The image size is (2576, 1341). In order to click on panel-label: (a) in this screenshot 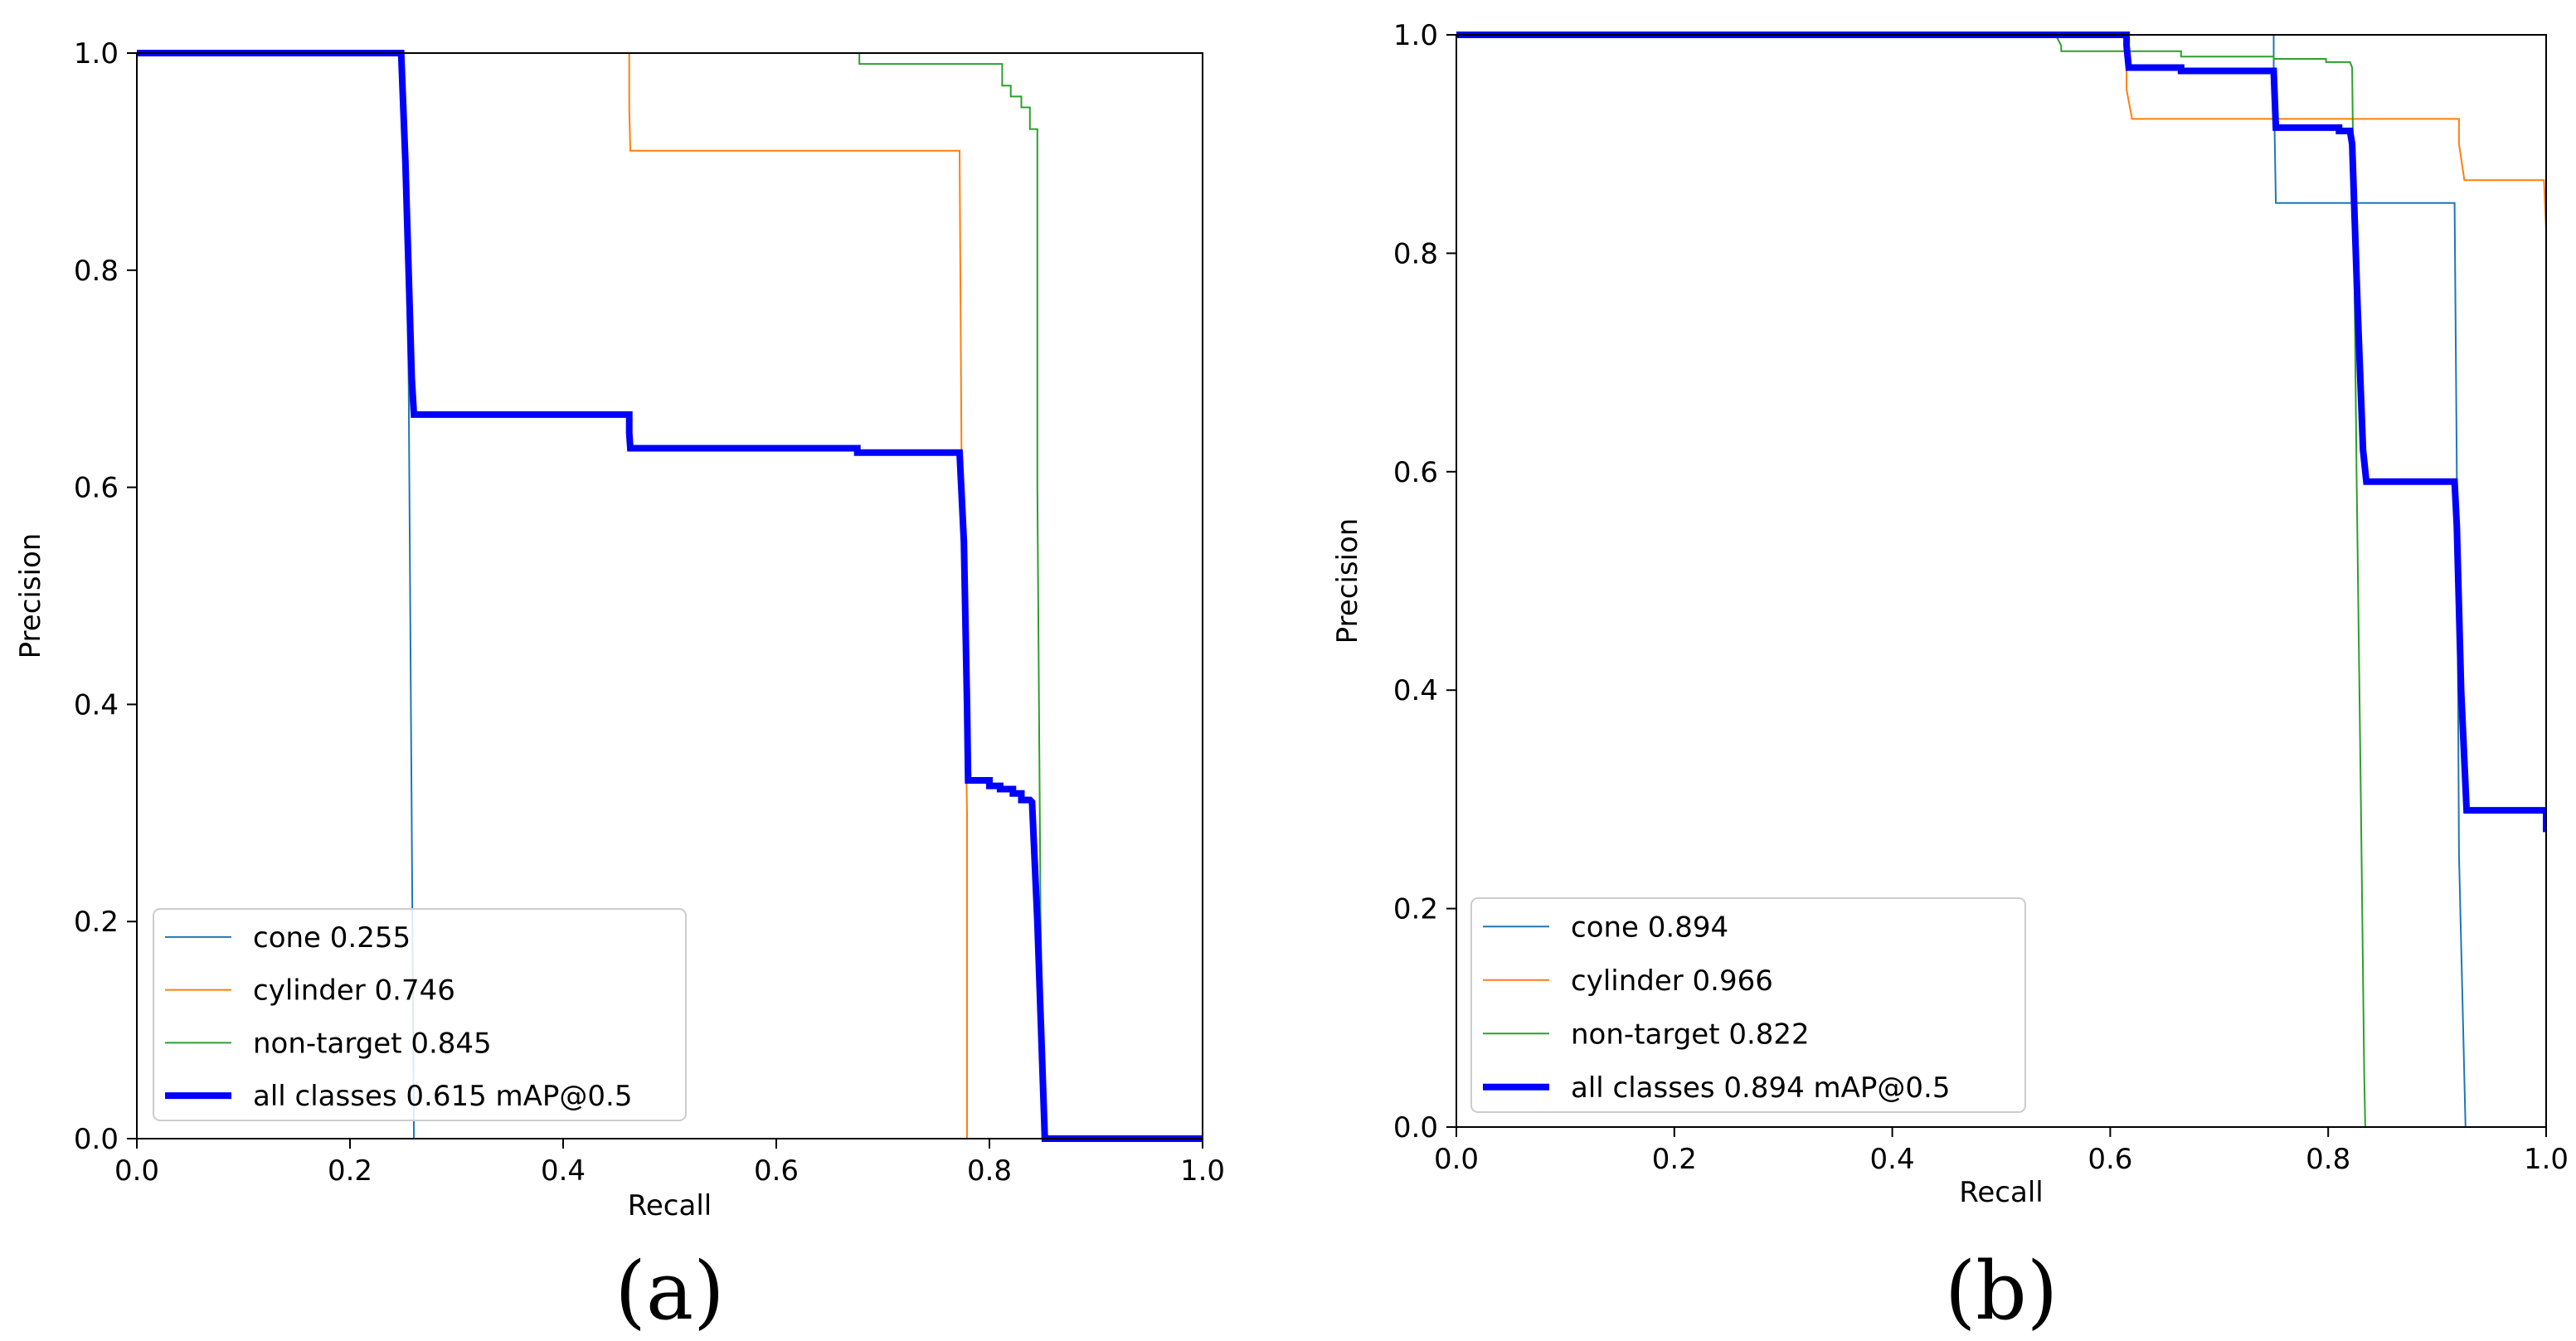, I will do `click(670, 1291)`.